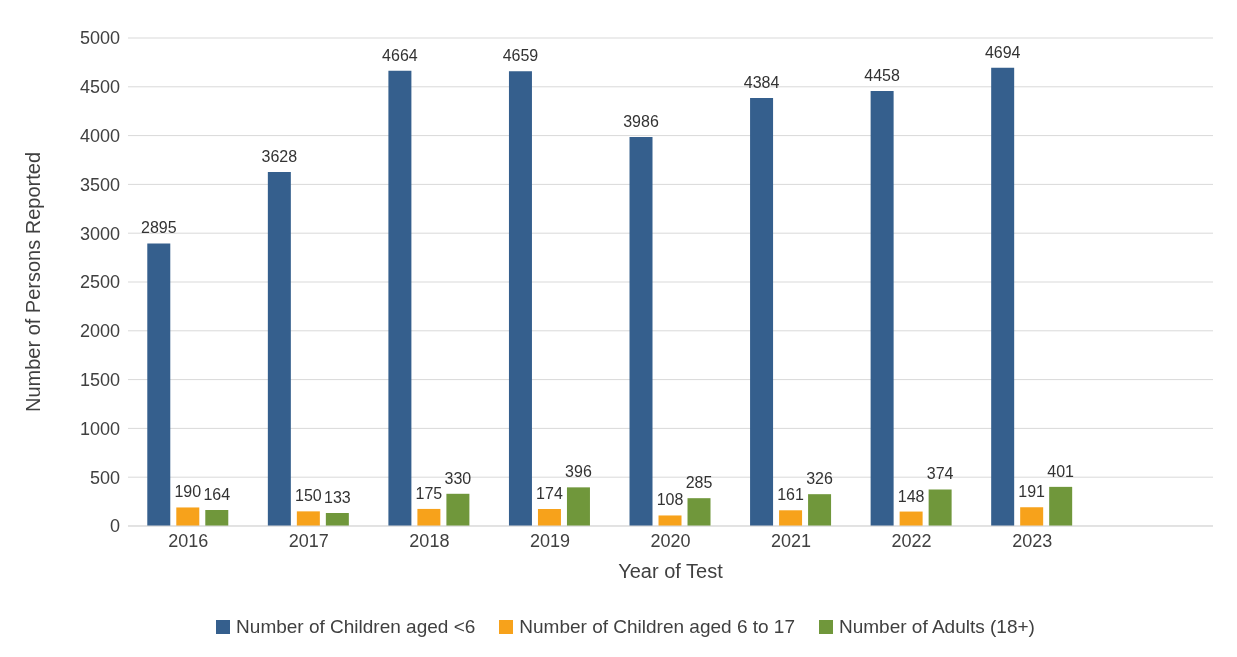 This screenshot has height=657, width=1237. Describe the element at coordinates (99, 135) in the screenshot. I see `y-tick-label: 4000` at that location.